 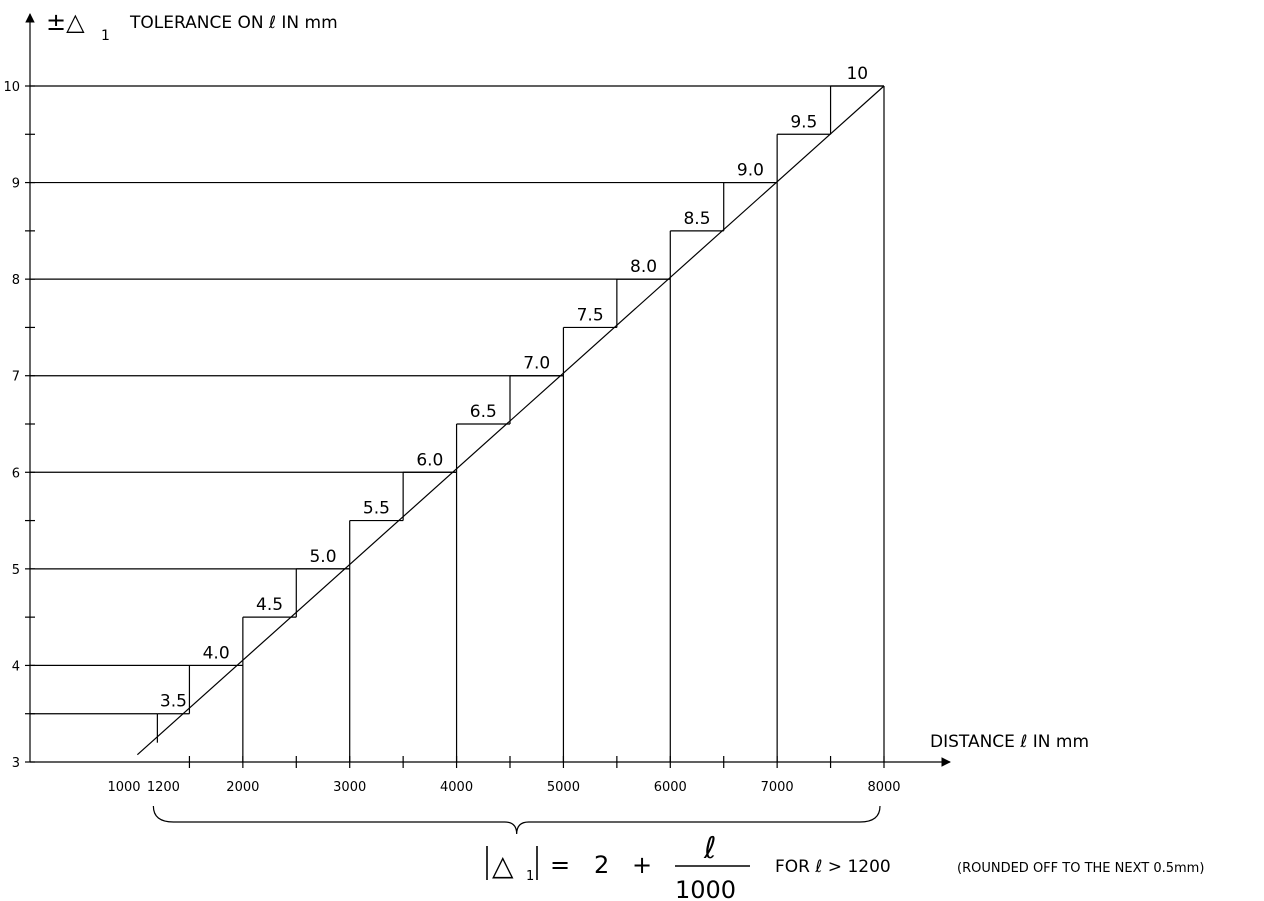 What do you see at coordinates (376, 509) in the screenshot?
I see `step-label: 5.5` at bounding box center [376, 509].